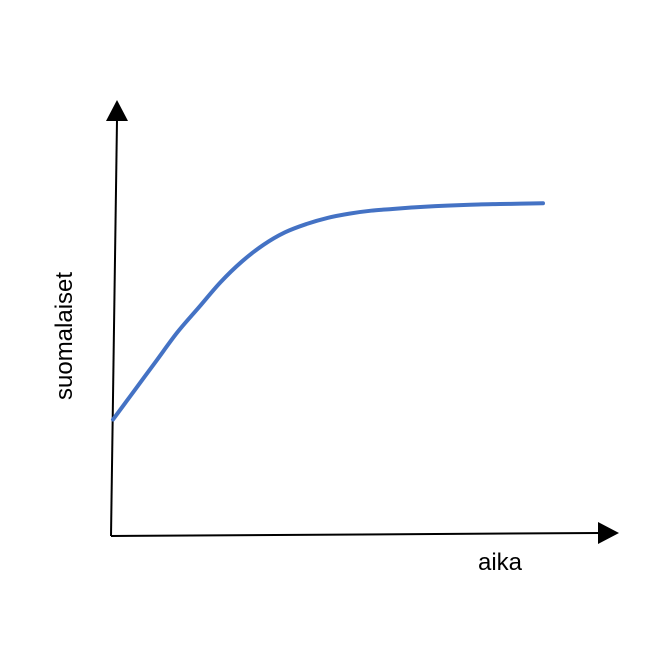  What do you see at coordinates (608, 533) in the screenshot?
I see `x-axis-arrow` at bounding box center [608, 533].